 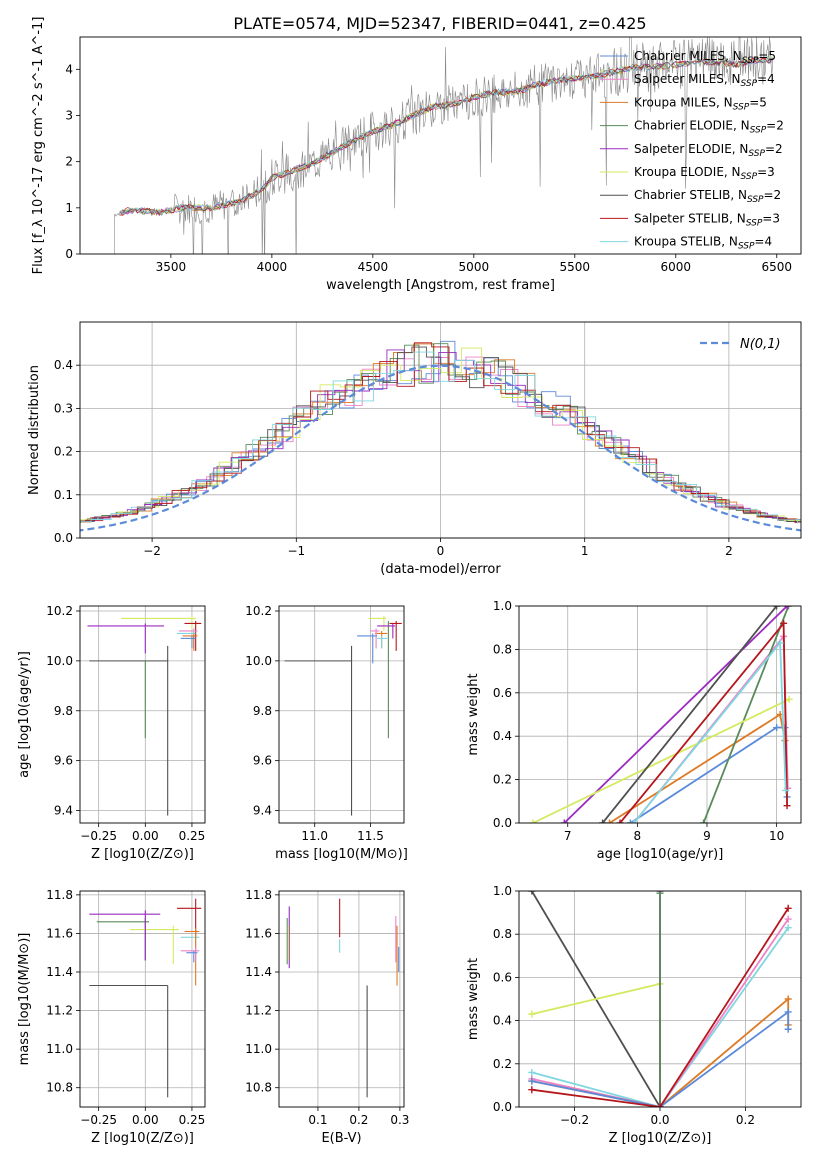 What do you see at coordinates (38, 146) in the screenshot?
I see `y-axis-label: Flux [f_λ 10^-17 erg cm^-2 s^-1 A^-1]` at bounding box center [38, 146].